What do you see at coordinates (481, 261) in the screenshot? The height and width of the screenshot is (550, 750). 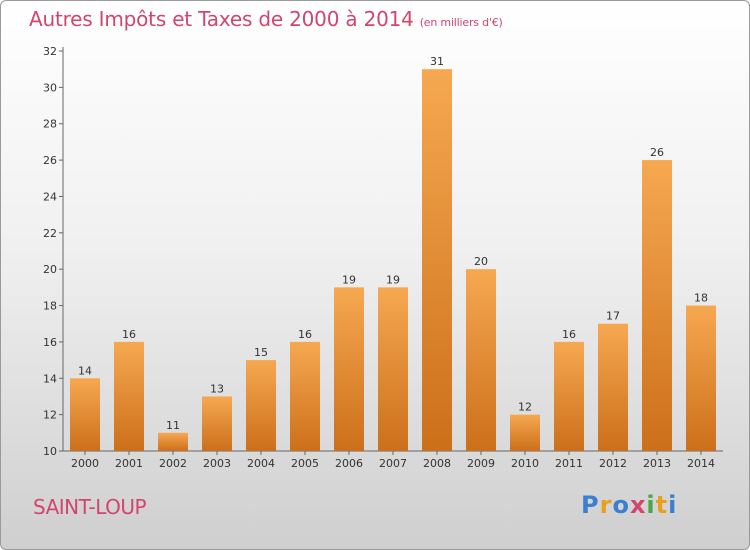 I see `value-label: 20` at bounding box center [481, 261].